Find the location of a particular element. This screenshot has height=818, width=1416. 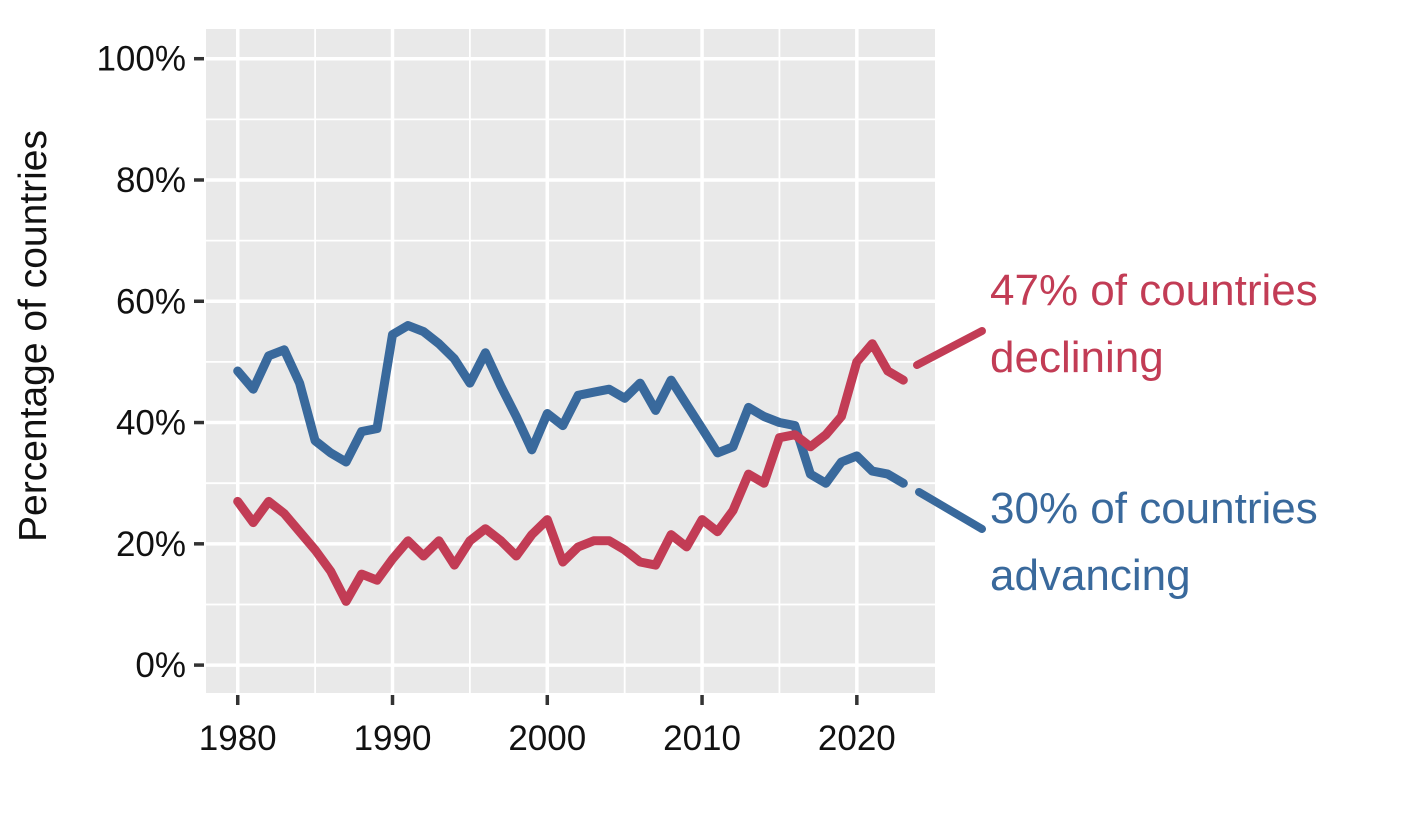

advancing-leader-line is located at coordinates (950, 510).